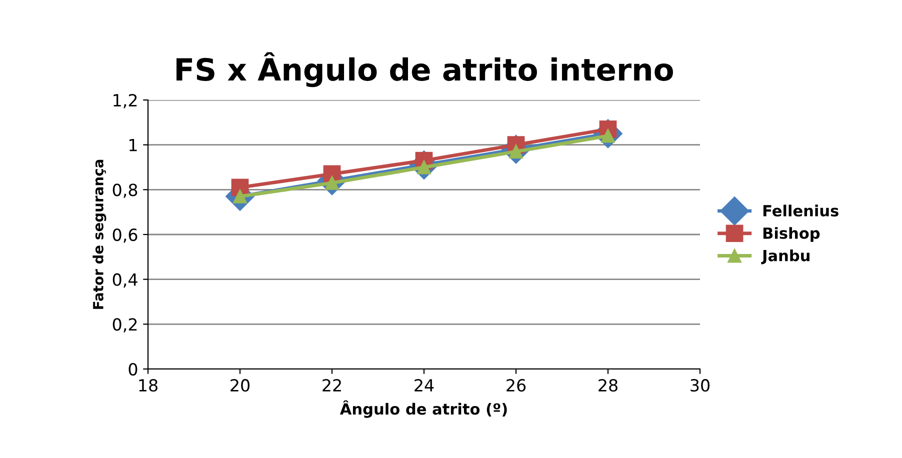 This screenshot has height=458, width=902. Describe the element at coordinates (125, 280) in the screenshot. I see `y-tick-label: 0,4` at that location.